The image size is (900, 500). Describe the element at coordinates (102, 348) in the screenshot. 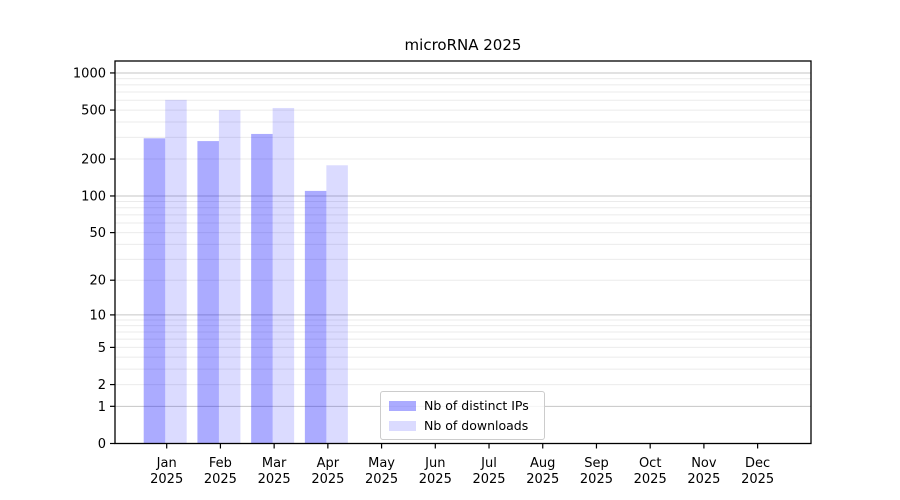

I see `y-tick-label: 5` at that location.